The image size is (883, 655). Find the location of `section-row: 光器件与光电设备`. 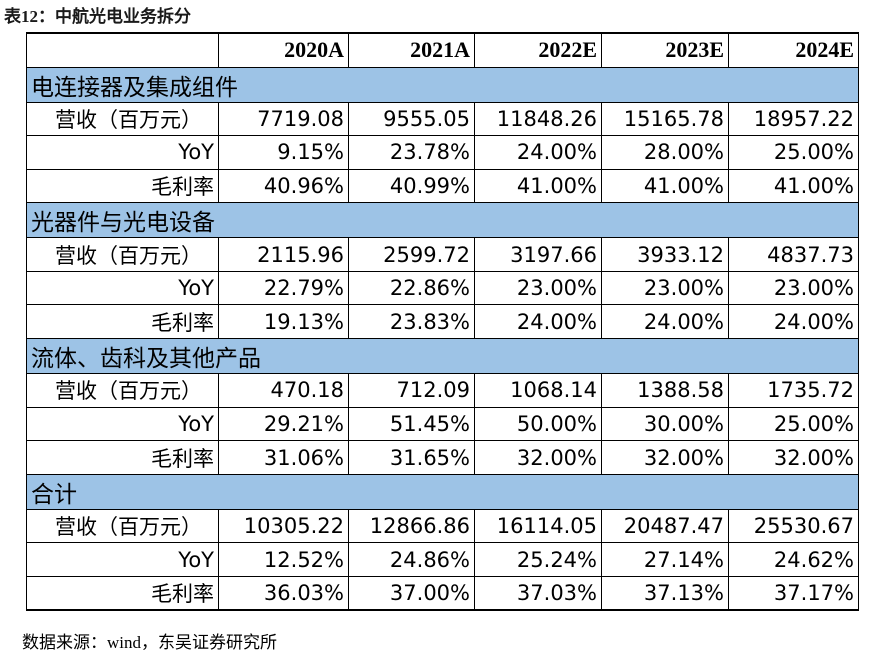

section-row: 光器件与光电设备 is located at coordinates (442, 220).